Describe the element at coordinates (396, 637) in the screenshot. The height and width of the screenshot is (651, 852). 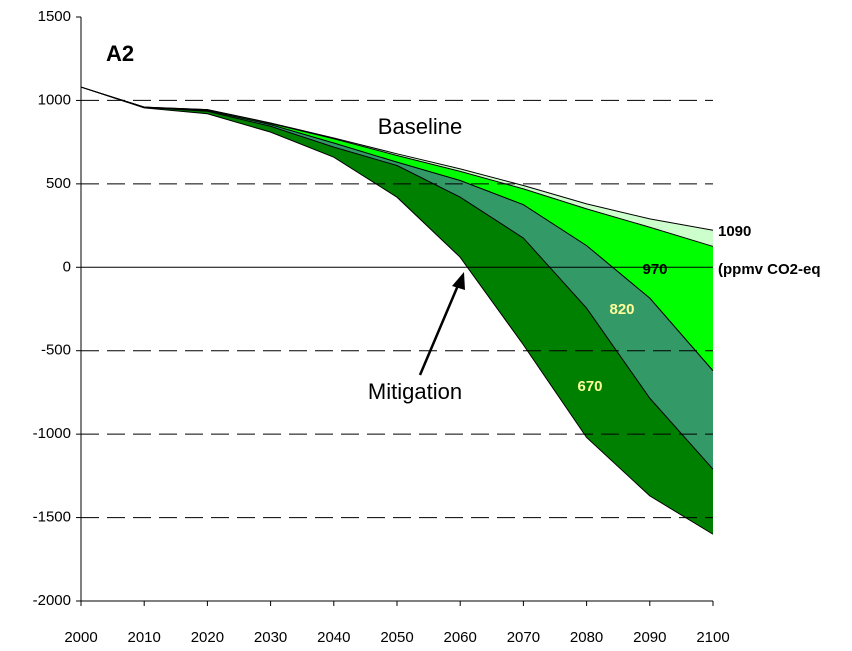
I see `x-tick-label: 2050` at that location.